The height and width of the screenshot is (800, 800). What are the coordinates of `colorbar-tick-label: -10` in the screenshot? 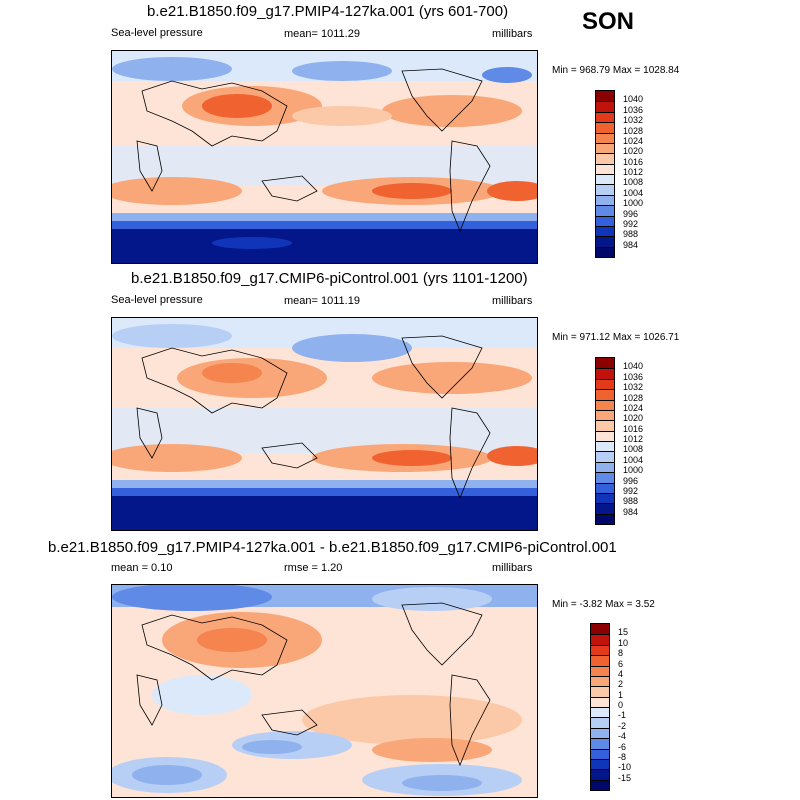 It's located at (625, 767).